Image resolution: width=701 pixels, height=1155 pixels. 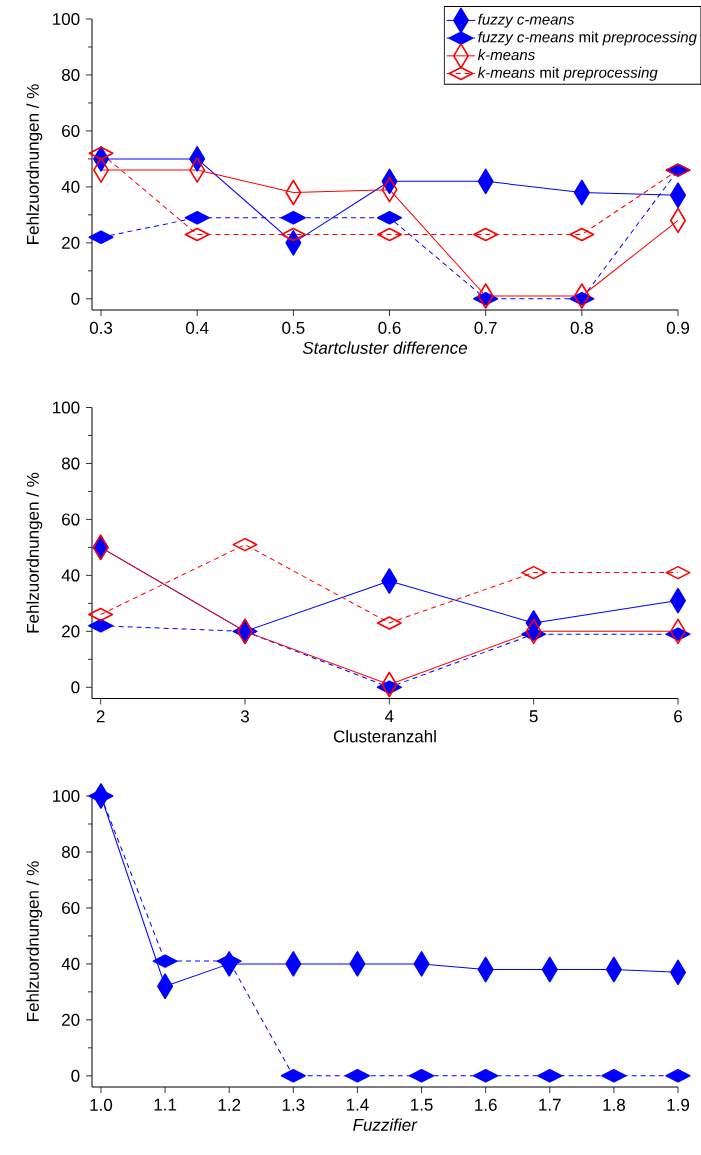 What do you see at coordinates (357, 1104) in the screenshot?
I see `x-tick-label: 1.4` at bounding box center [357, 1104].